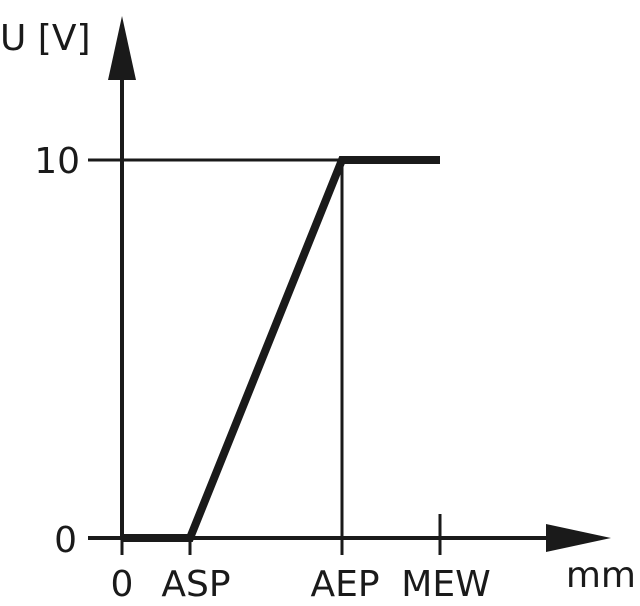 The height and width of the screenshot is (606, 640). What do you see at coordinates (57, 161) in the screenshot?
I see `y-tick-label-10: 10` at bounding box center [57, 161].